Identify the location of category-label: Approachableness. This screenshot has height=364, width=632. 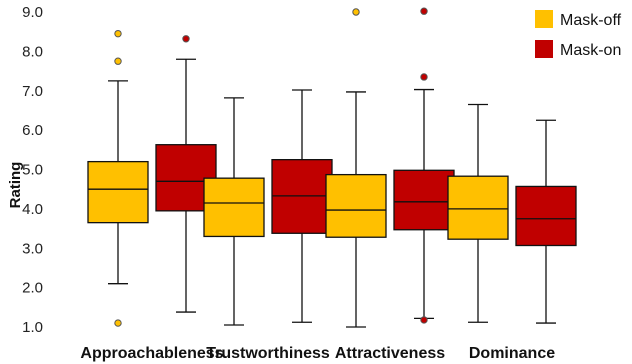
(151, 353).